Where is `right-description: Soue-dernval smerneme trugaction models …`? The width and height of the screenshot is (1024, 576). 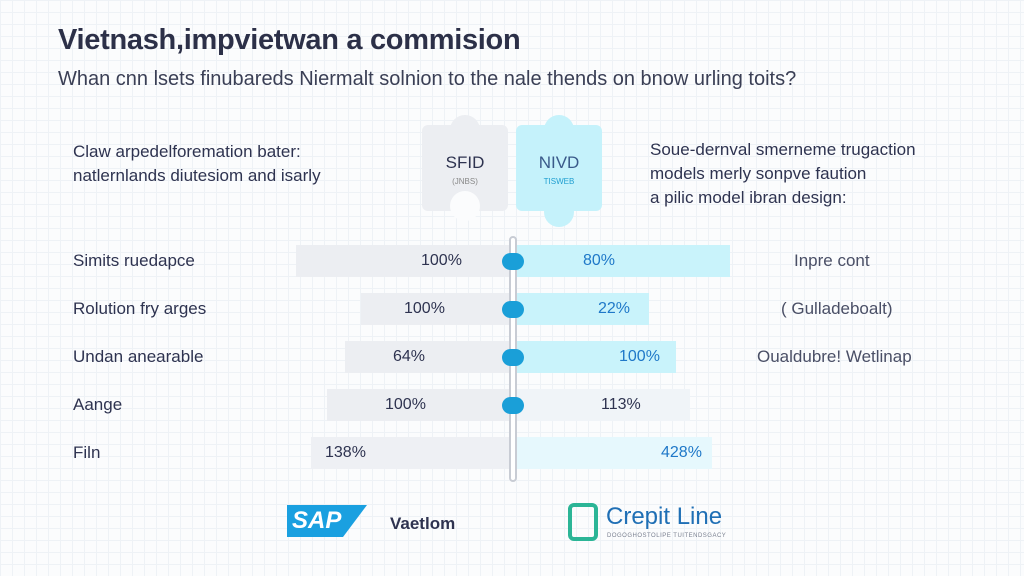
right-description: Soue-dernval smerneme trugaction models … is located at coordinates (783, 174).